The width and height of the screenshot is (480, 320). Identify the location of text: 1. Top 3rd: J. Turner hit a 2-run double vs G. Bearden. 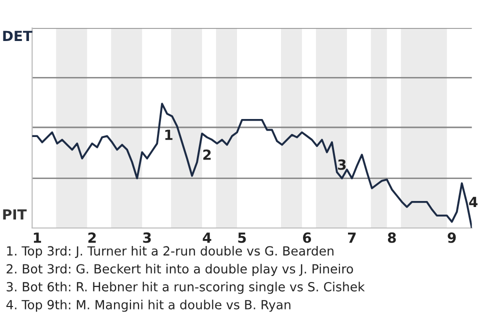
(170, 252).